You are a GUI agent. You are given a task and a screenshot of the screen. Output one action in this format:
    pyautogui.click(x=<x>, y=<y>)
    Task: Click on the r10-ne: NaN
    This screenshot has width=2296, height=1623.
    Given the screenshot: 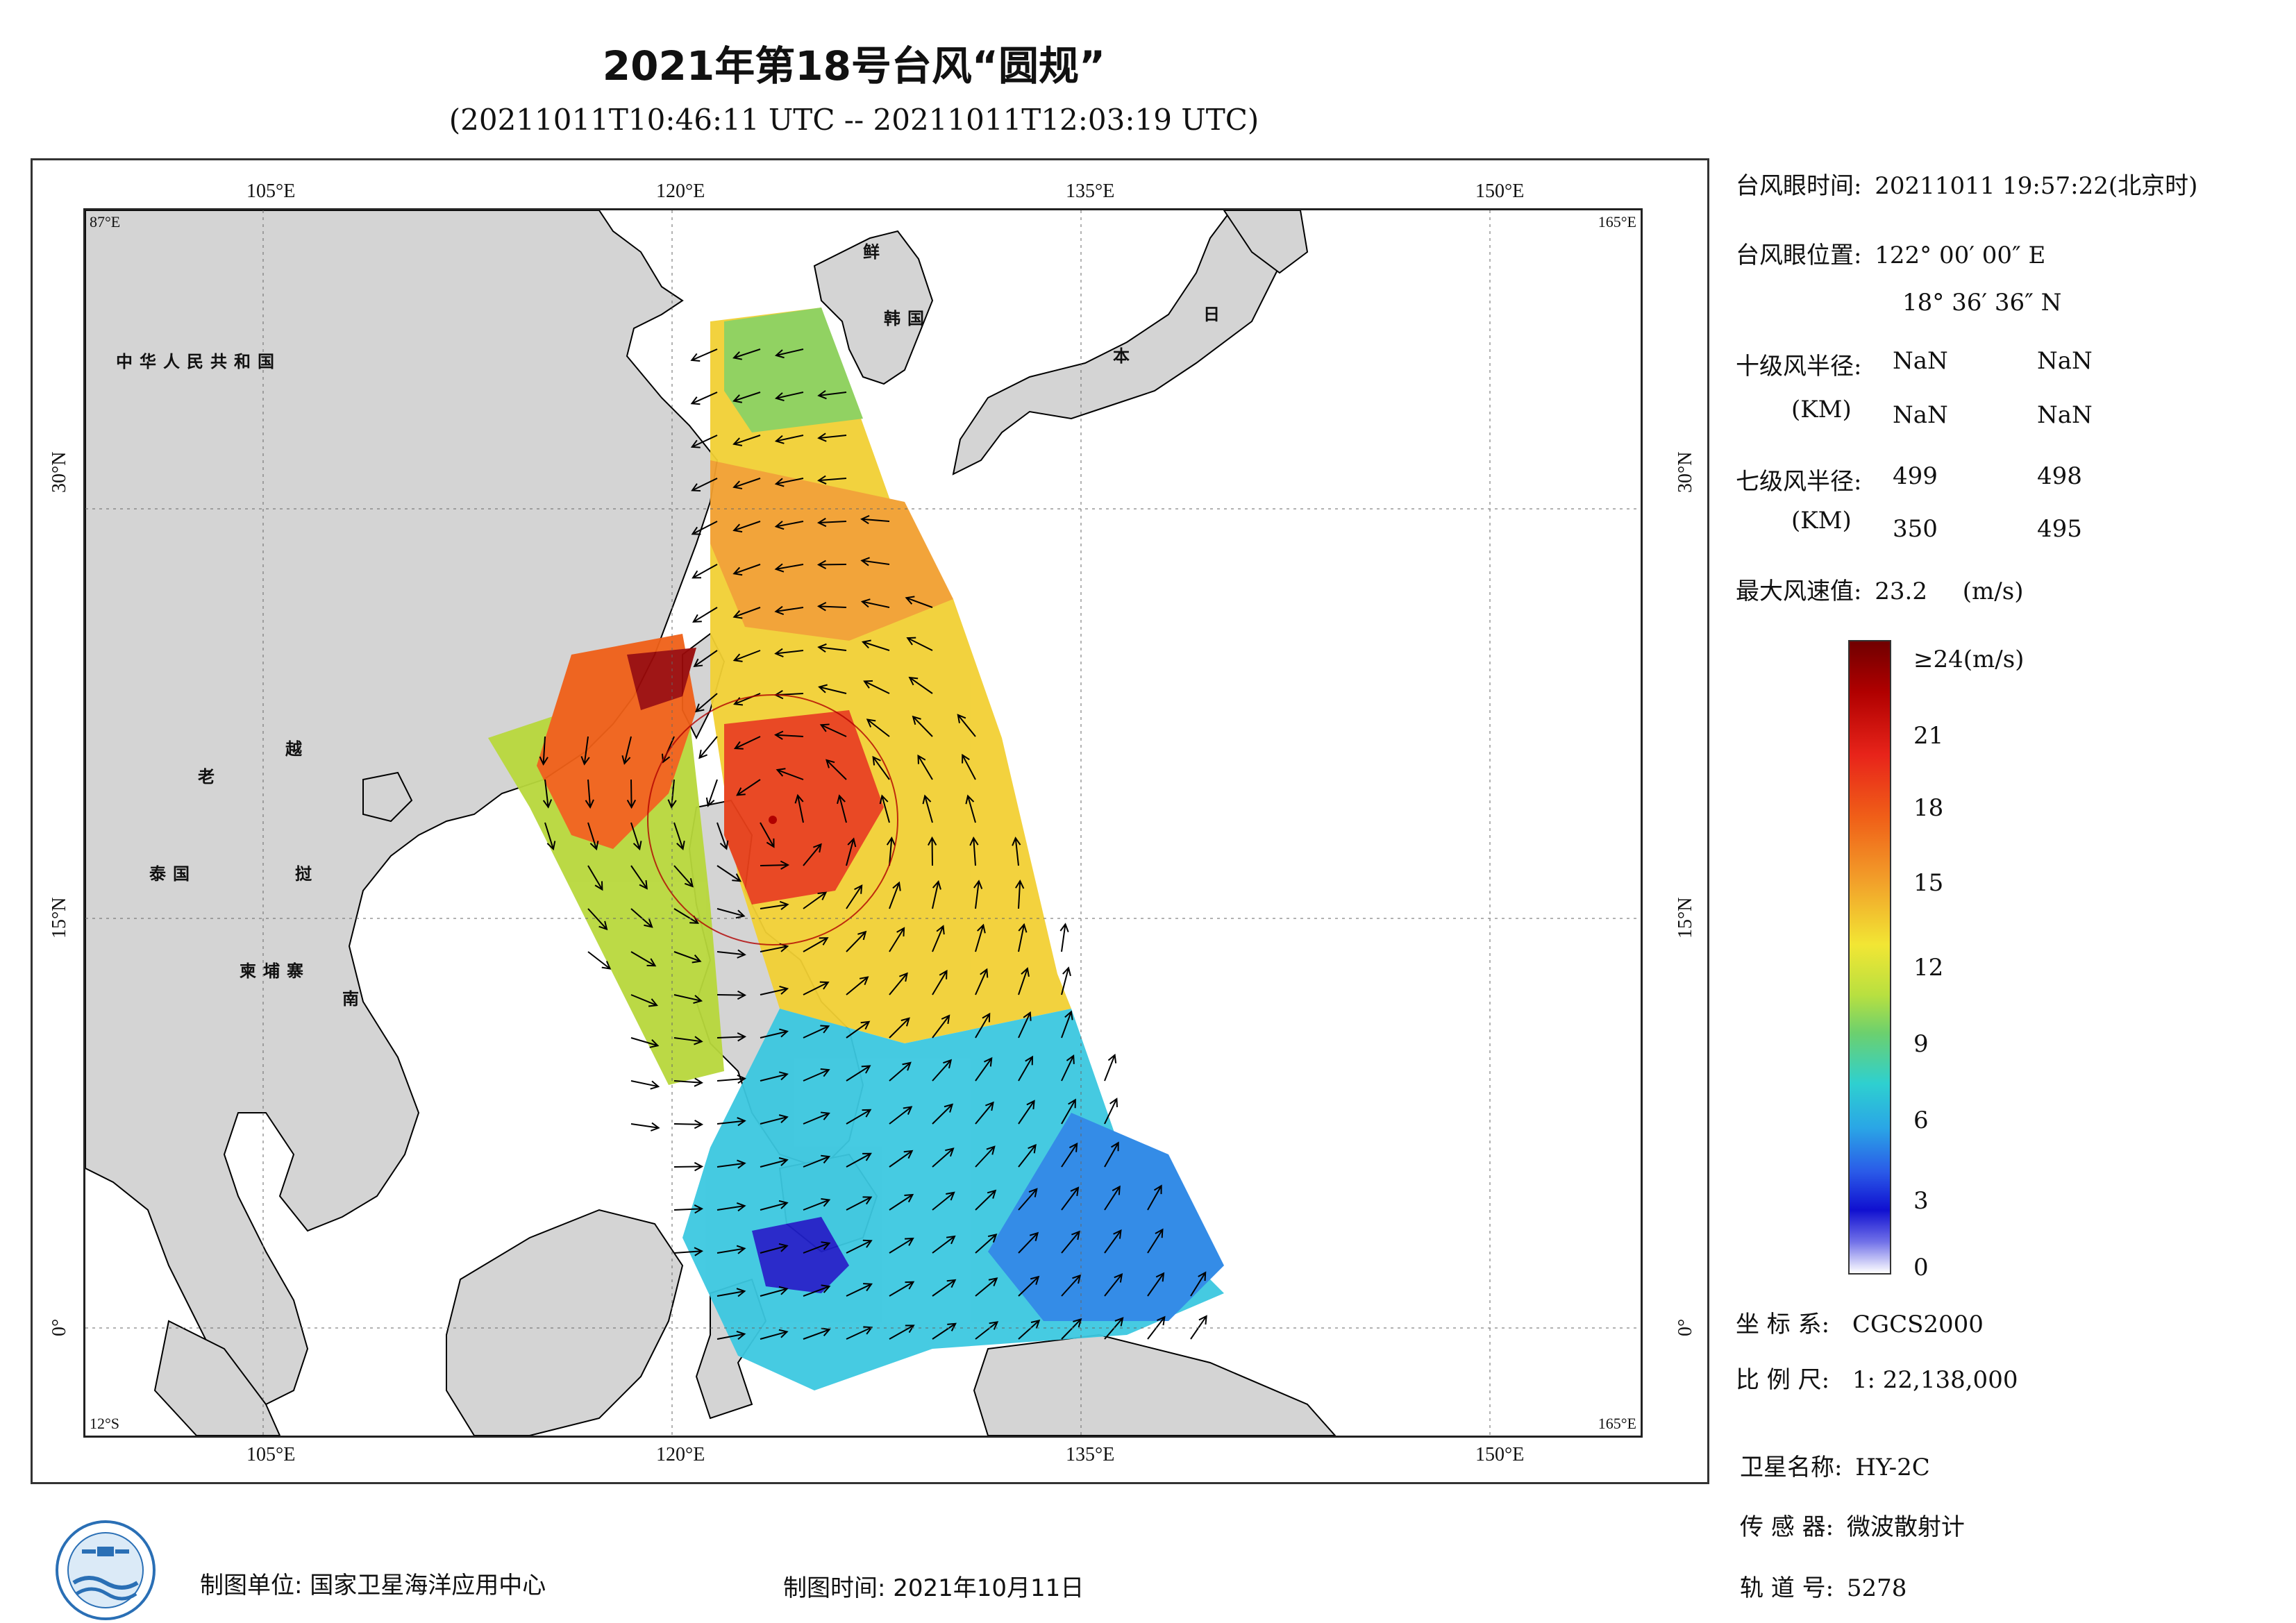 What is the action you would take?
    pyautogui.click(x=1920, y=361)
    